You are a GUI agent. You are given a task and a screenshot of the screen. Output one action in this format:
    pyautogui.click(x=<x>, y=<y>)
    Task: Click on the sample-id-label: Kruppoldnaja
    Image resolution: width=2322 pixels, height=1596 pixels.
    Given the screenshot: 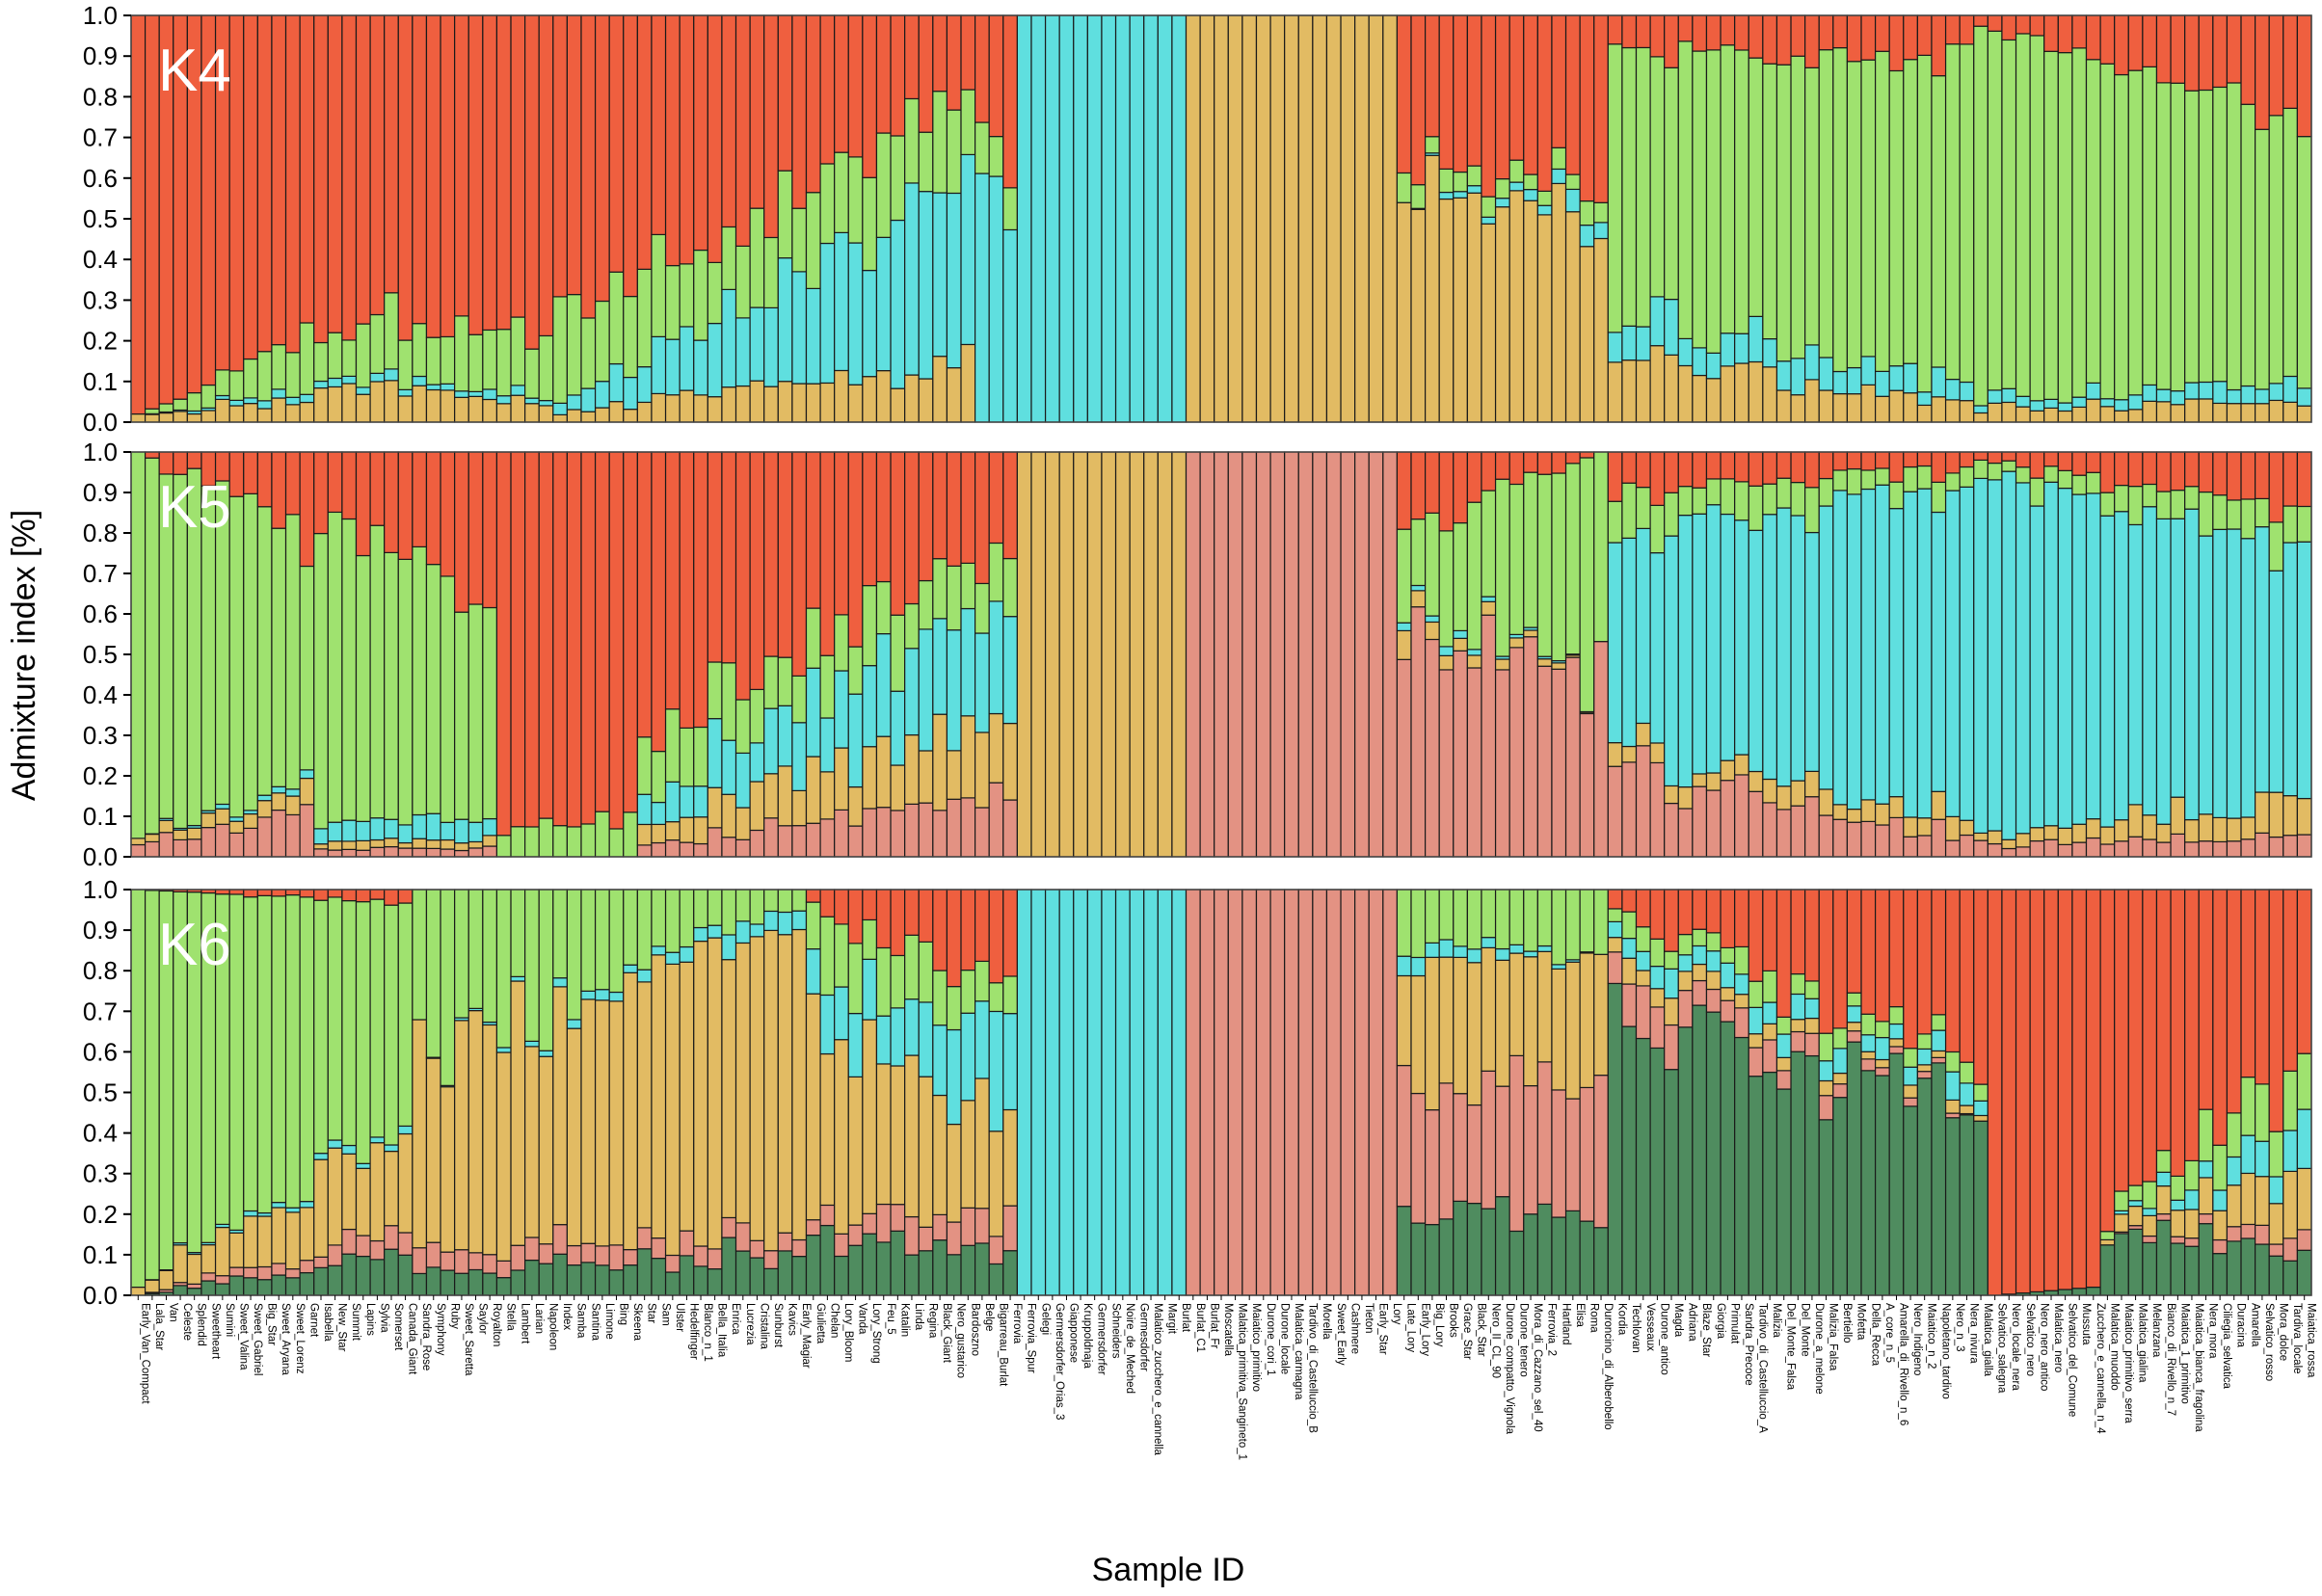 What is the action you would take?
    pyautogui.click(x=1087, y=1336)
    